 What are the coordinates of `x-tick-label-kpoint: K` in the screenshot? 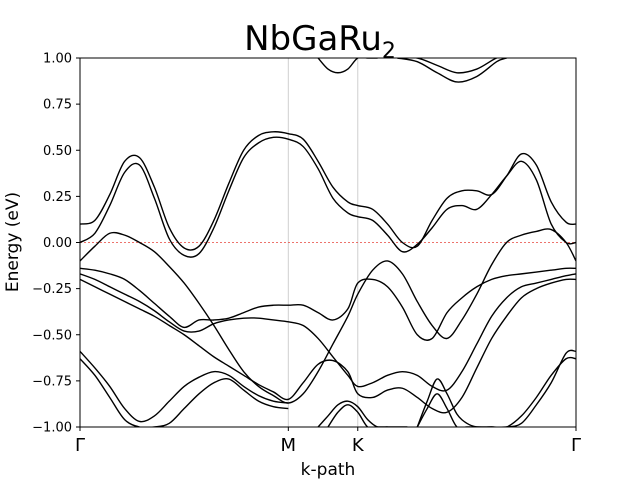 It's located at (358, 445).